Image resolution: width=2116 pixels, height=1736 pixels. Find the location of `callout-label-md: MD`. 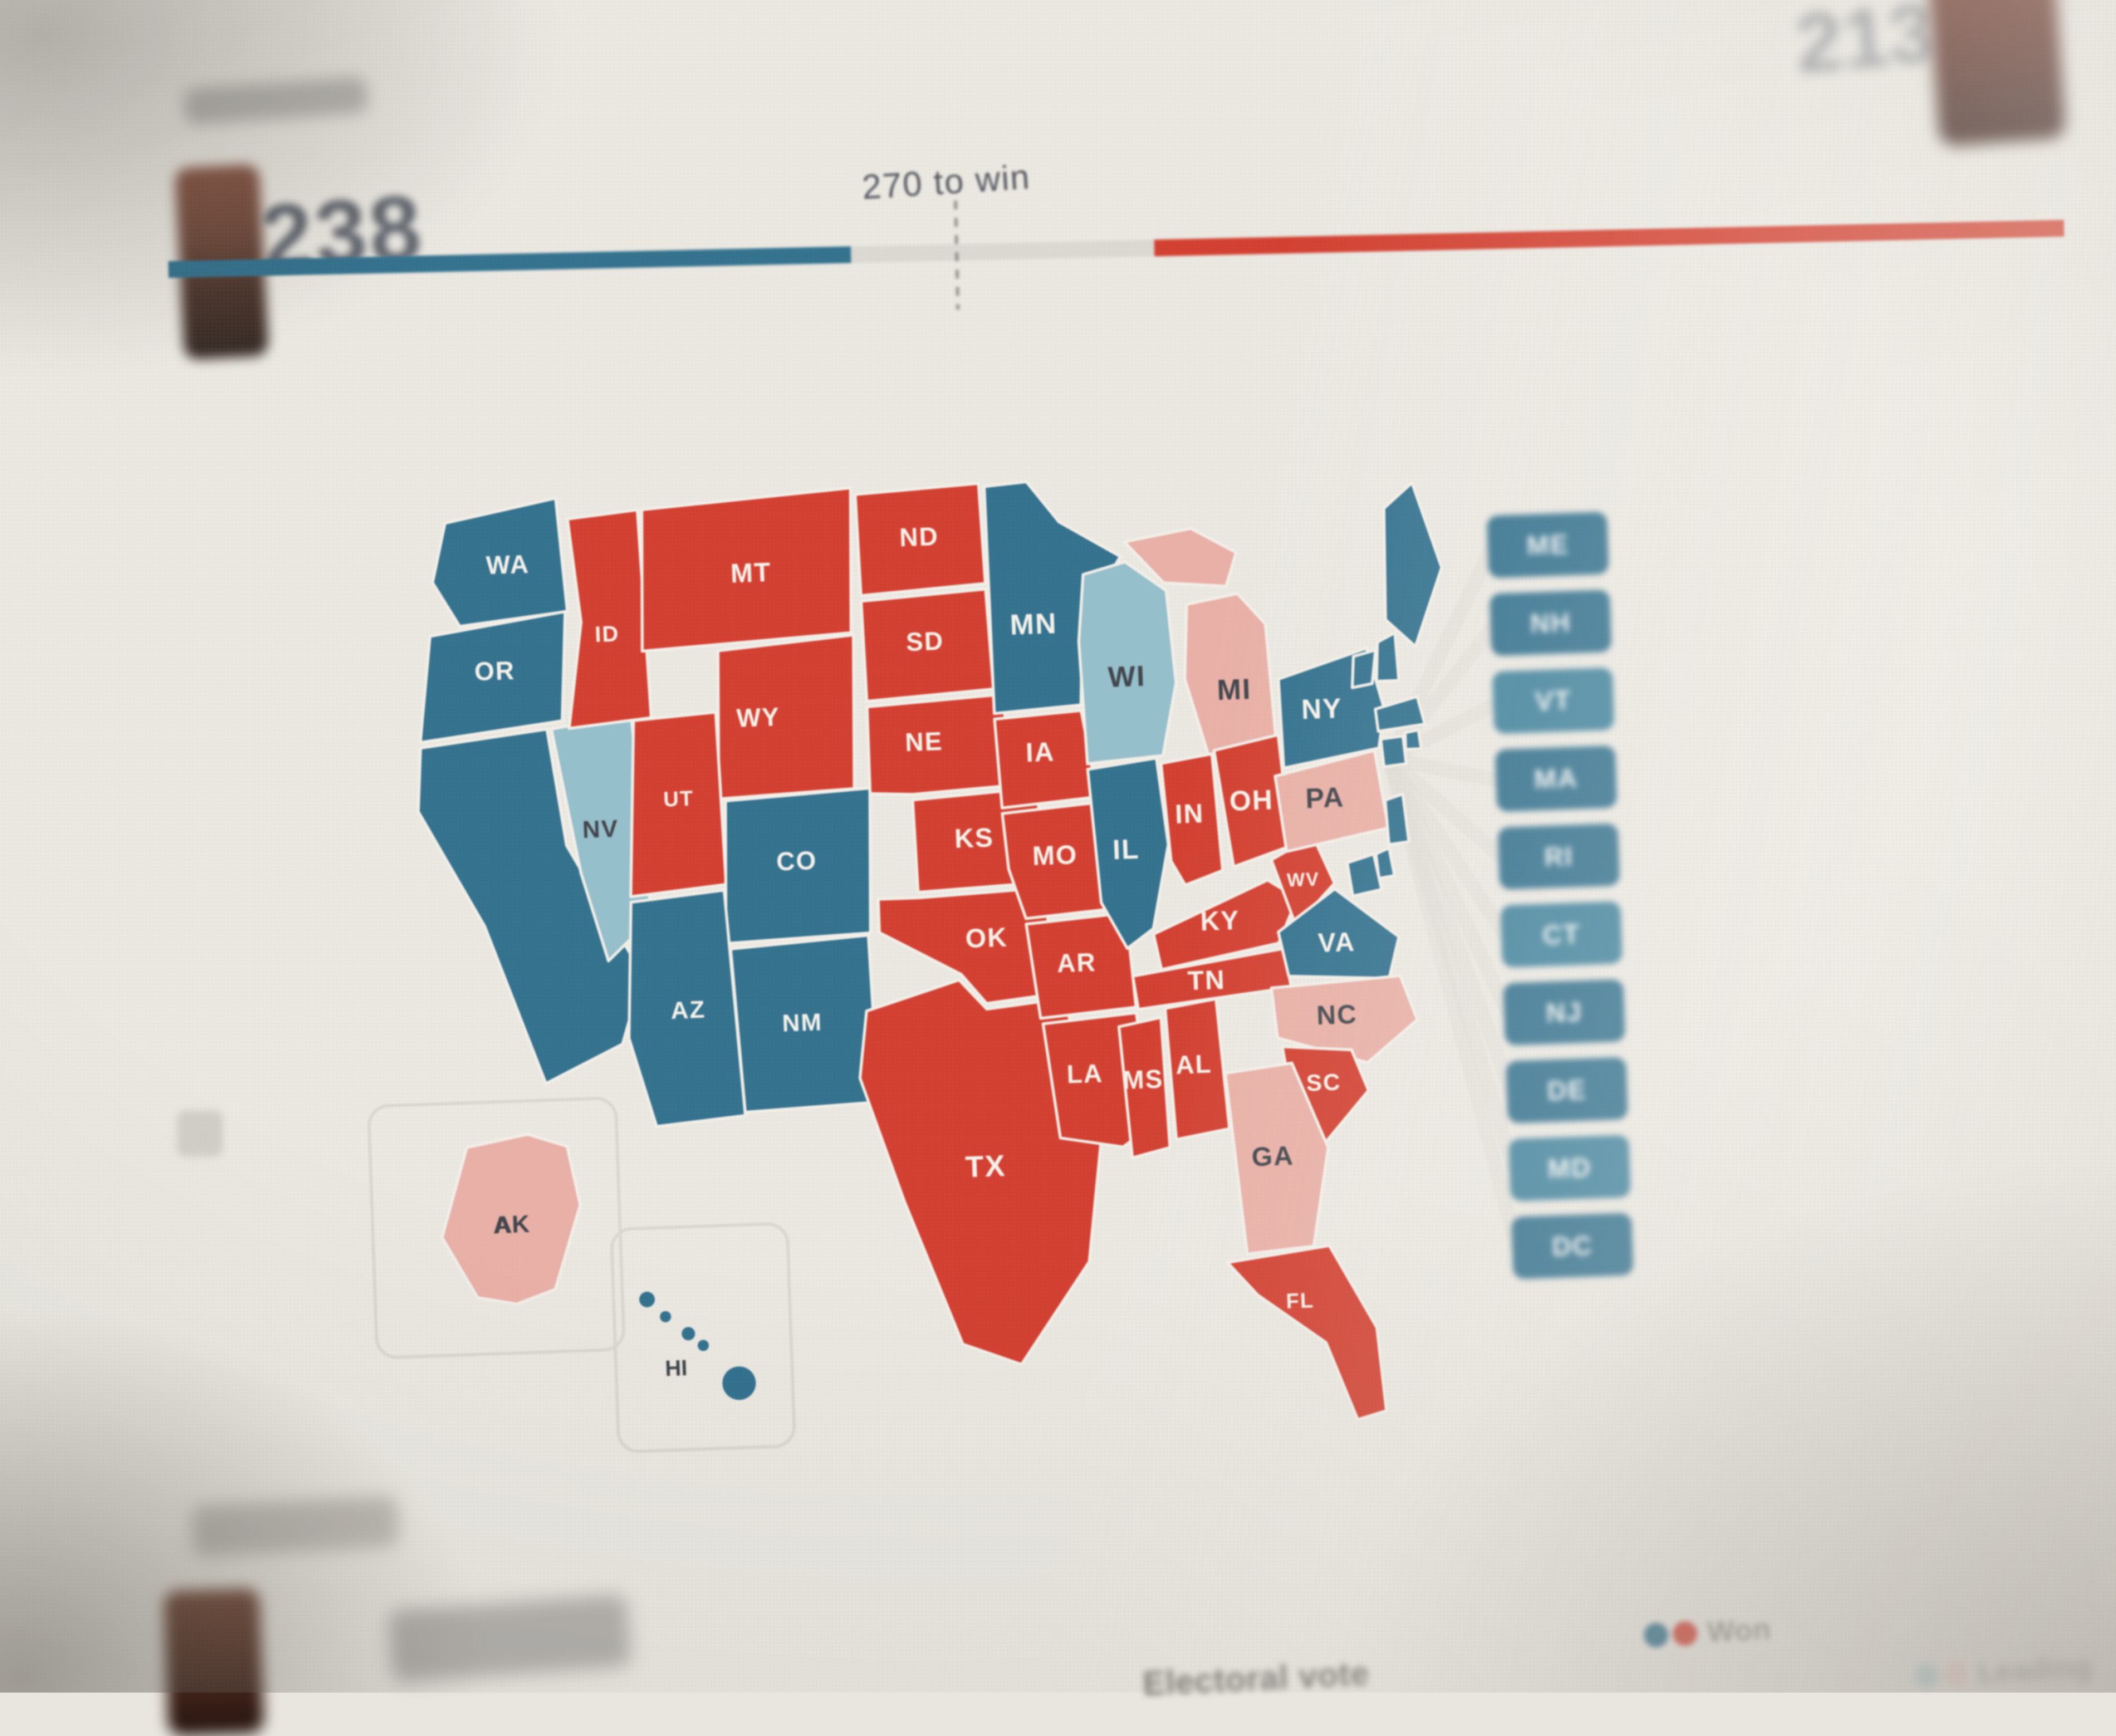

callout-label-md: MD is located at coordinates (1569, 1169).